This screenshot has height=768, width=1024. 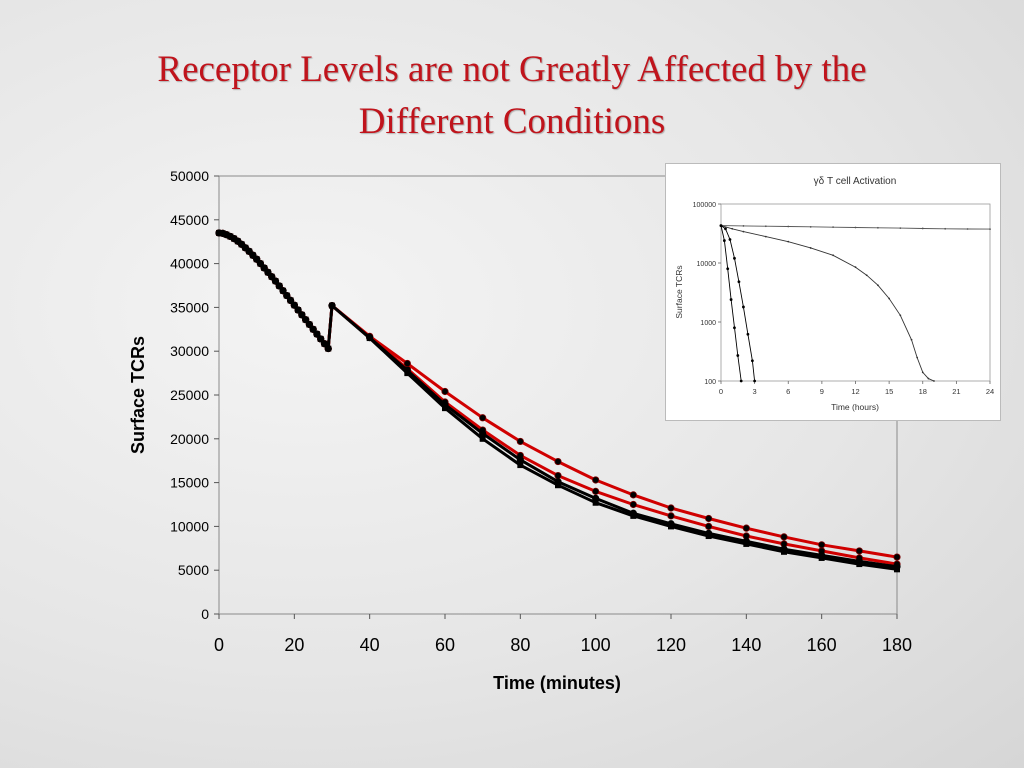 I want to click on inset-y-tick-label: 1000, so click(x=708, y=323).